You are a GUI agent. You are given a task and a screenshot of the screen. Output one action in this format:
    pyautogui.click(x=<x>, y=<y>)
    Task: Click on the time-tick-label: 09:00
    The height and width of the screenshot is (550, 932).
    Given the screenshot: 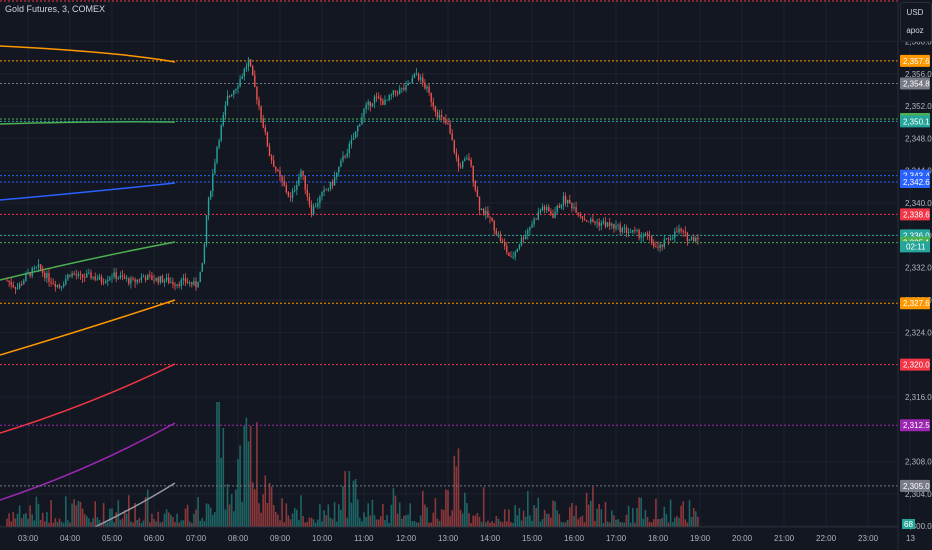 What is the action you would take?
    pyautogui.click(x=280, y=538)
    